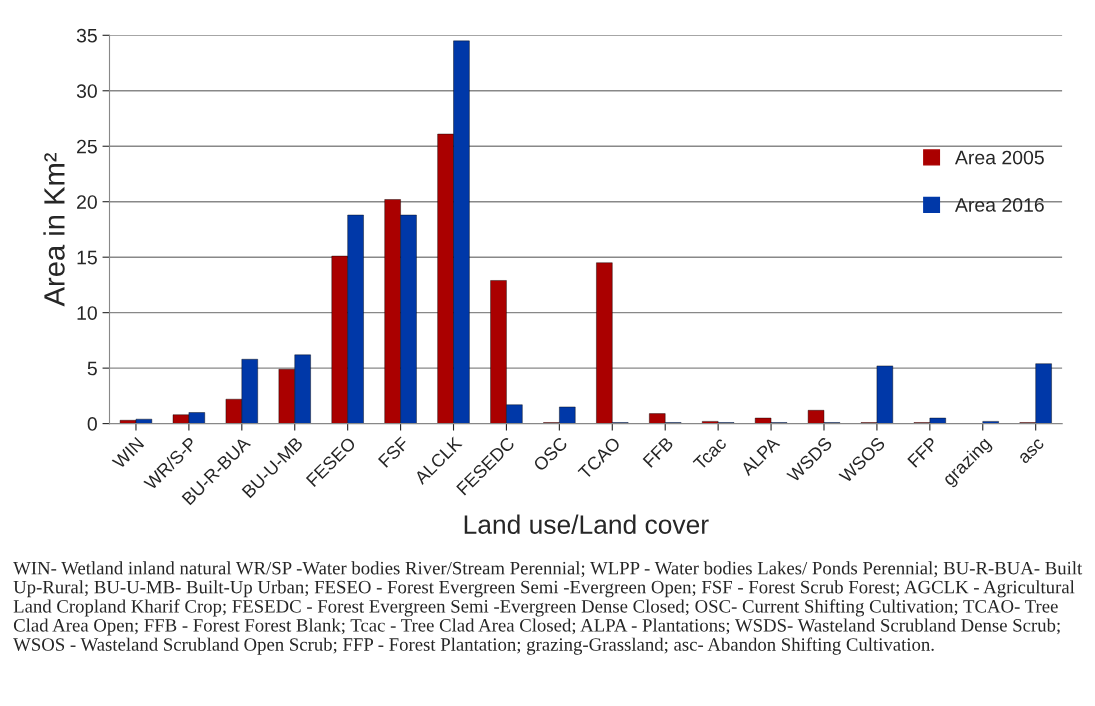 This screenshot has height=706, width=1095. Describe the element at coordinates (1031, 451) in the screenshot. I see `x-tick-label: asc` at that location.